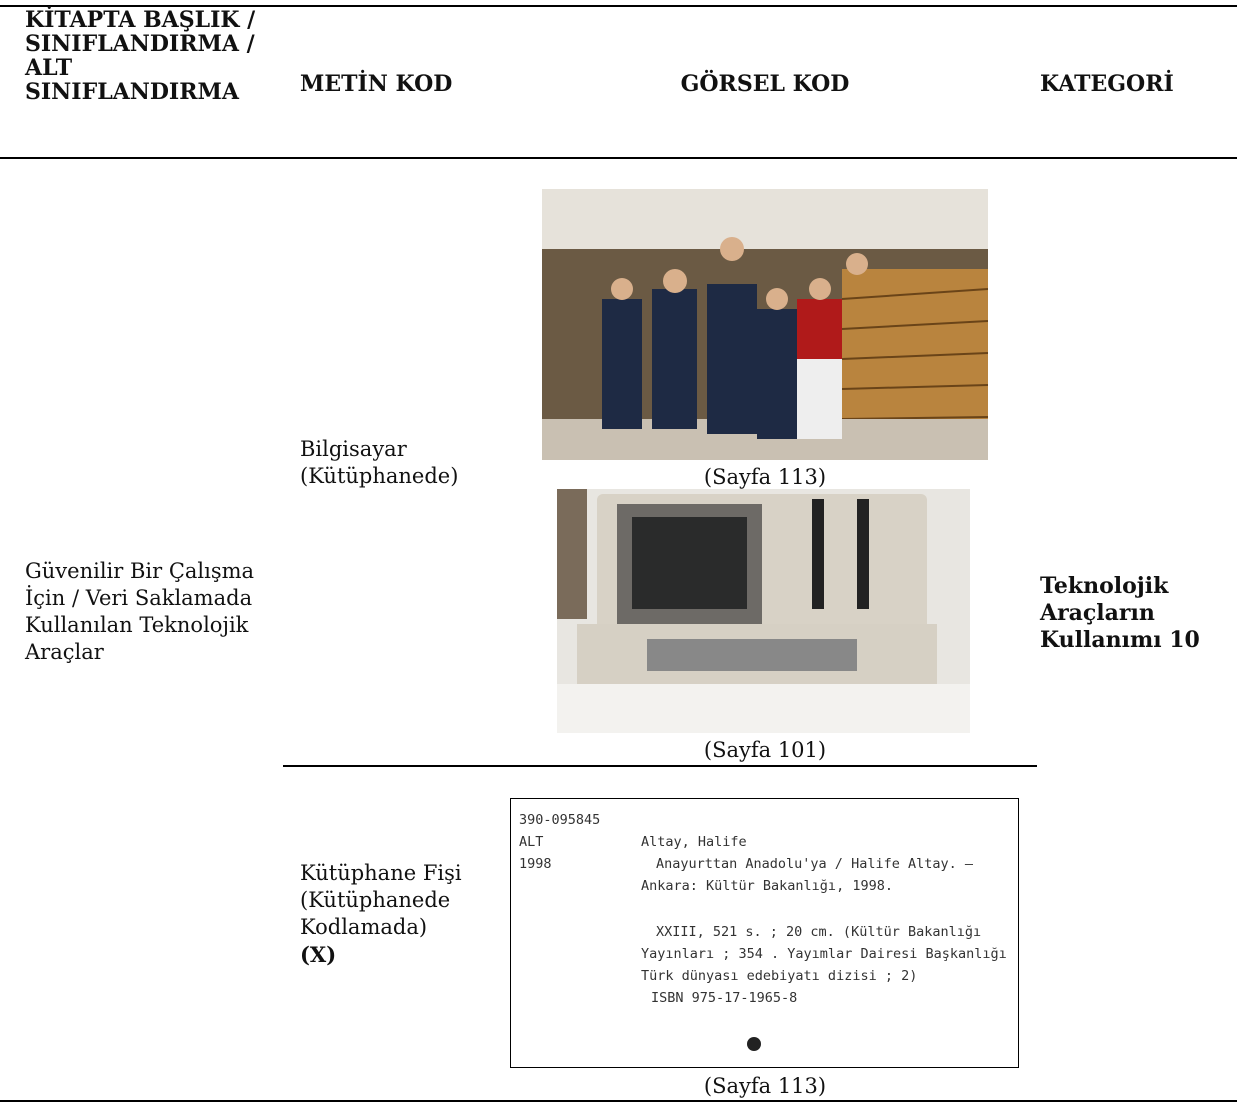  What do you see at coordinates (618, 1101) in the screenshot?
I see `bottom-rule` at bounding box center [618, 1101].